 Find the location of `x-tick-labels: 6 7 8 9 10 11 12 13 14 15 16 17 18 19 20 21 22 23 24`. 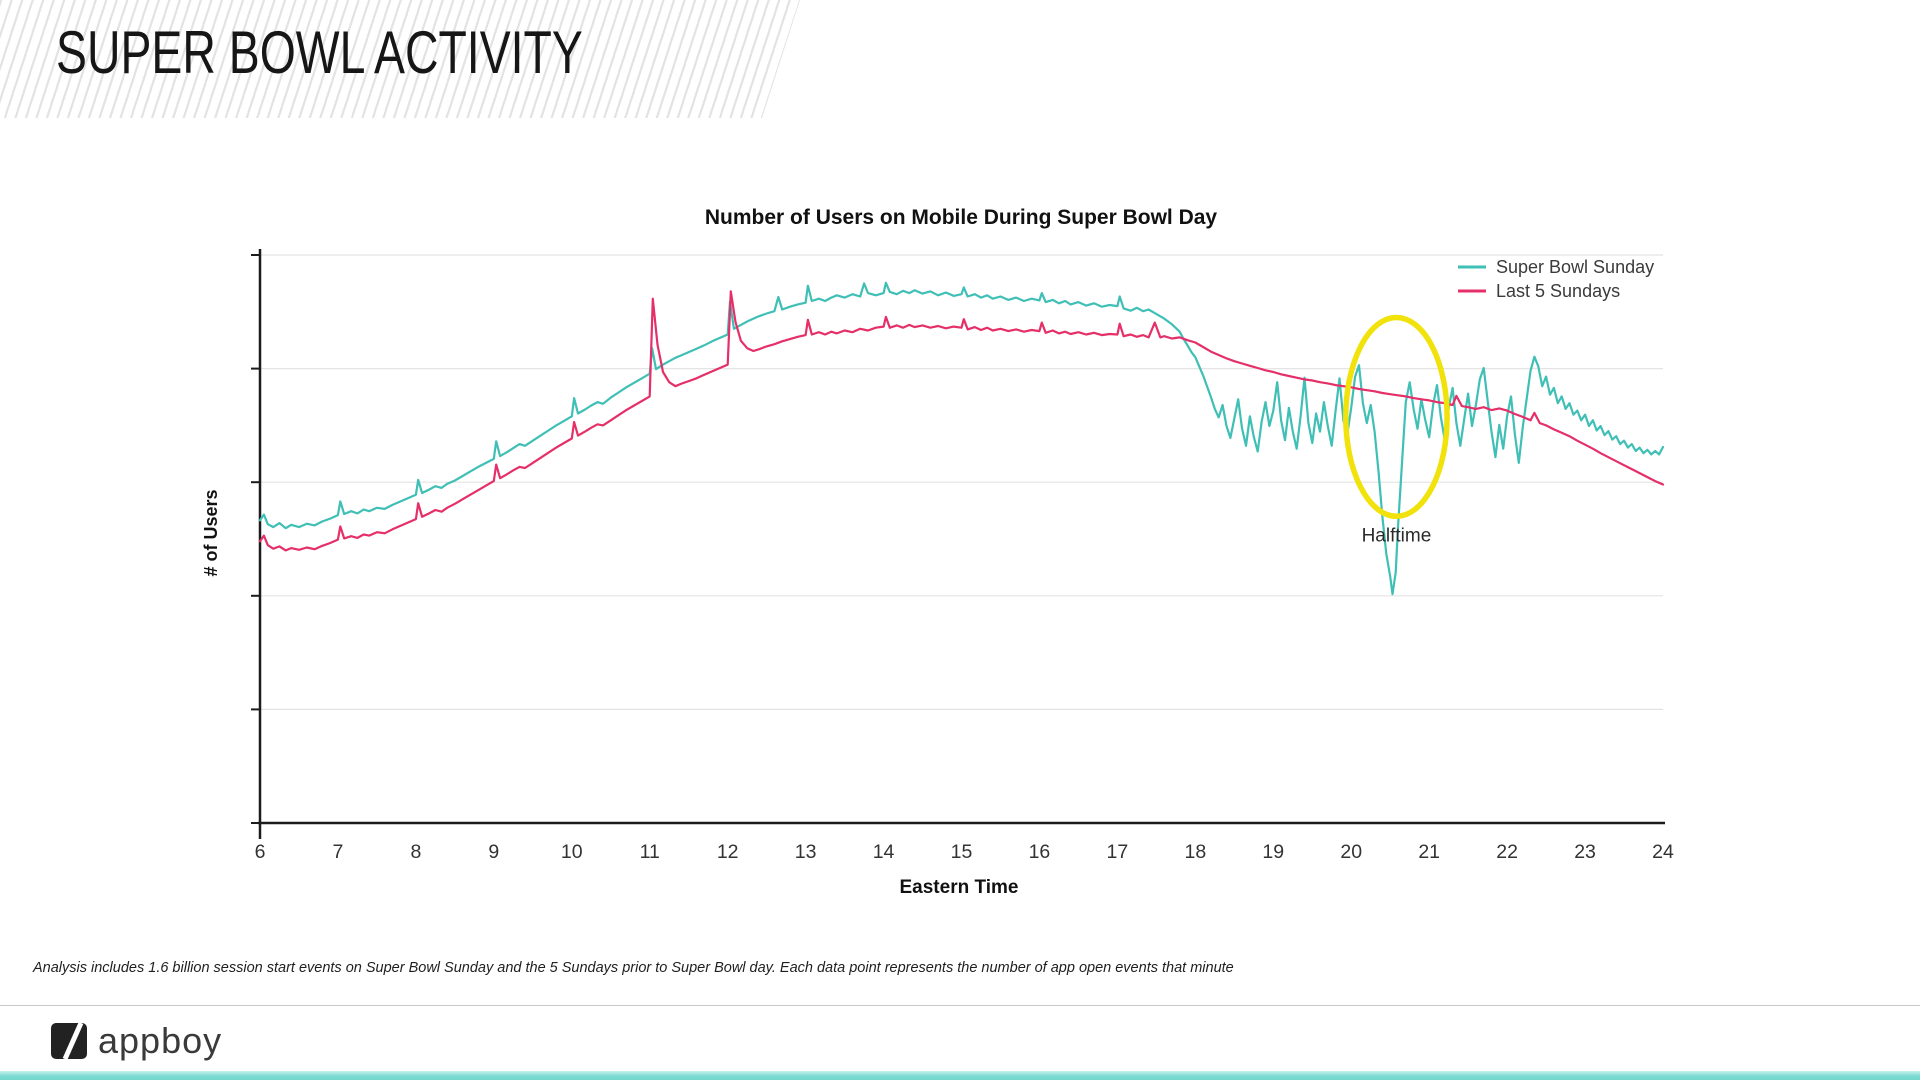

x-tick-labels: 6 7 8 9 10 11 12 13 14 15 16 17 18 19 20 21 22 23 24 is located at coordinates (964, 852).